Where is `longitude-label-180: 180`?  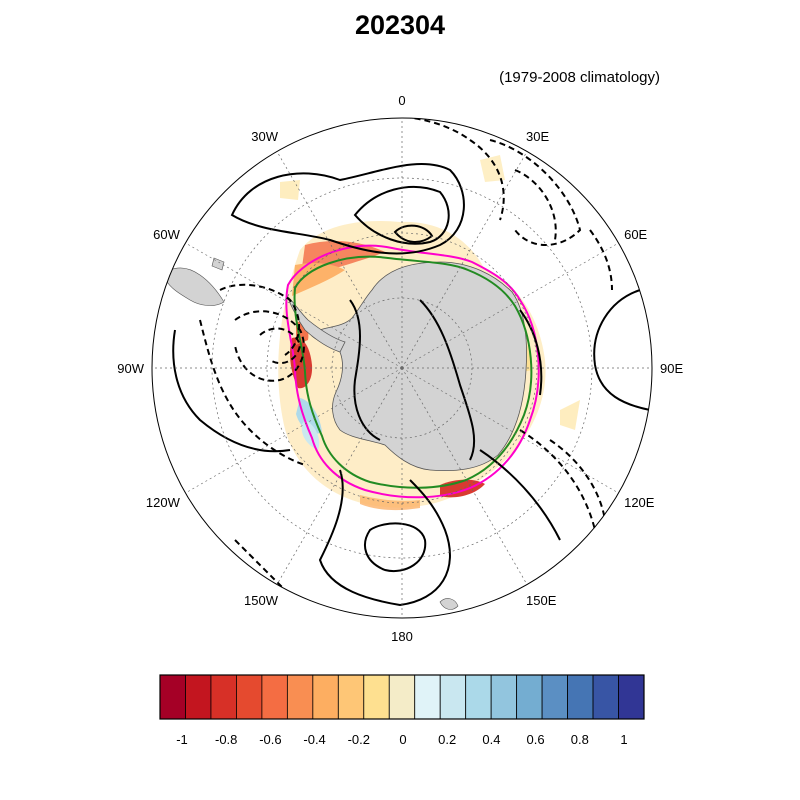 longitude-label-180: 180 is located at coordinates (402, 636).